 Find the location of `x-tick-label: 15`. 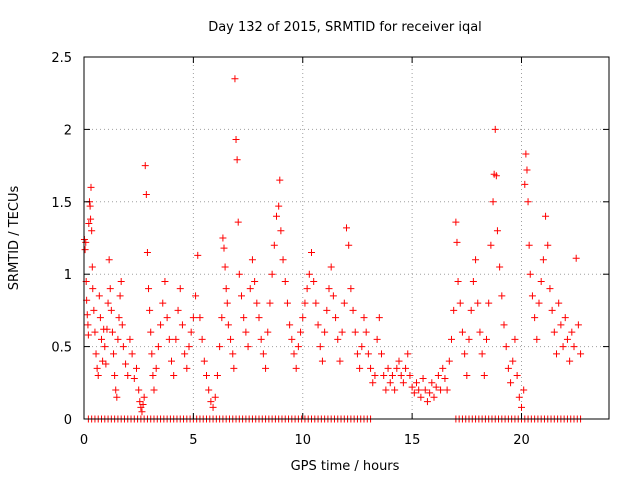

x-tick-label: 15 is located at coordinates (412, 440).